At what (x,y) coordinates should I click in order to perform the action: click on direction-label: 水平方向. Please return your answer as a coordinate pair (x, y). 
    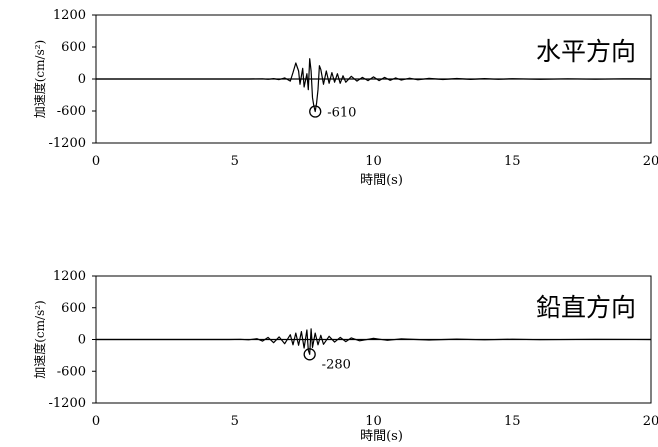
    Looking at the image, I should click on (586, 51).